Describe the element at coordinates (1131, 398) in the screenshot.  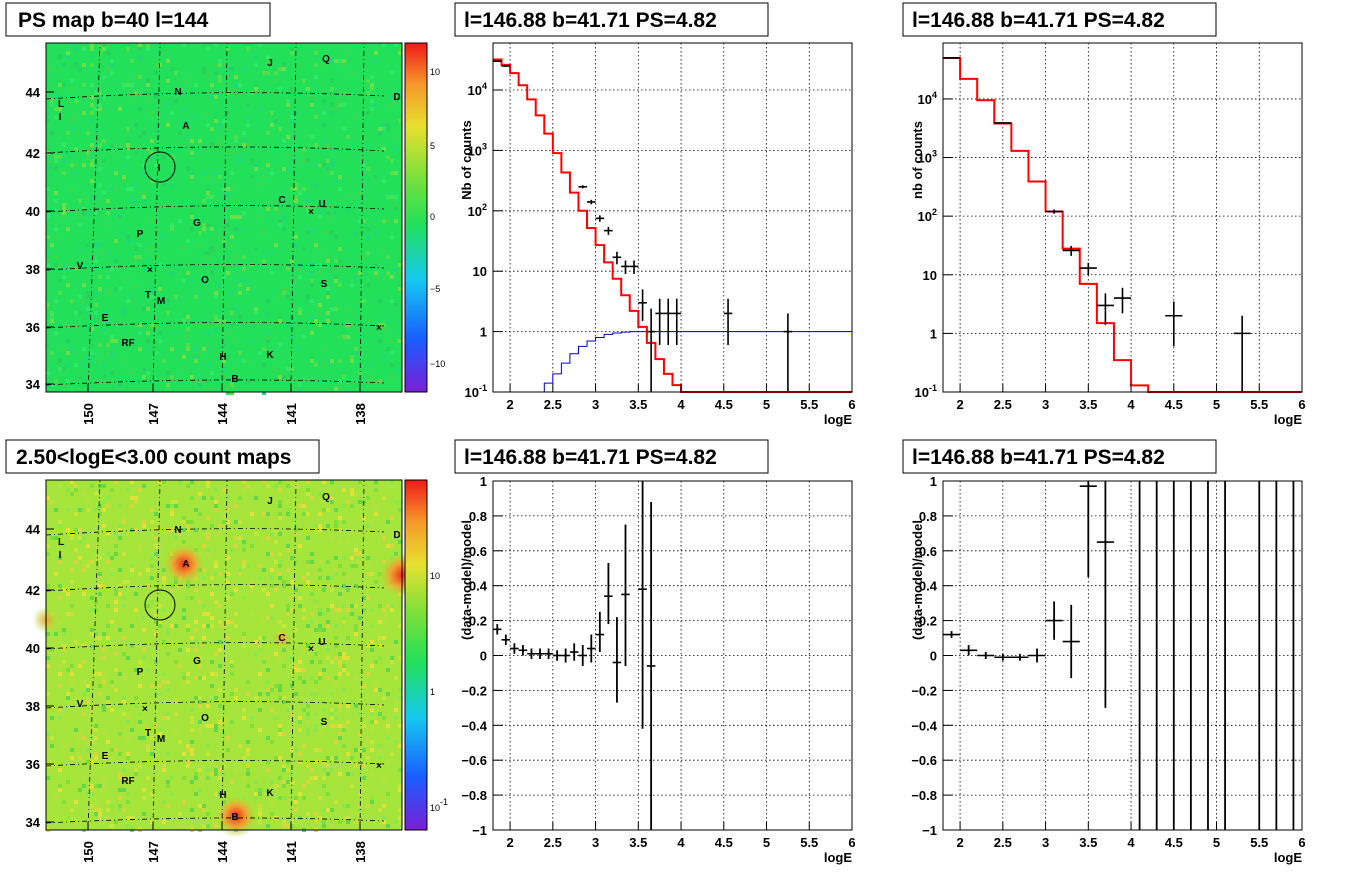
I see `spectrum-right-x-ticks: 2 2.5 3 3.5 4 4.5 5 5.5 6` at that location.